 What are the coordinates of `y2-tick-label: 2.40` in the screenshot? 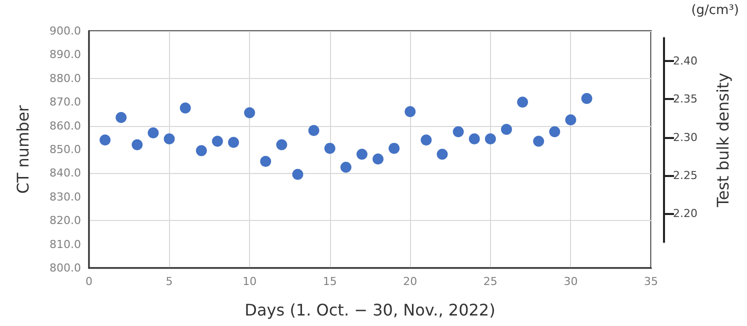 It's located at (685, 61).